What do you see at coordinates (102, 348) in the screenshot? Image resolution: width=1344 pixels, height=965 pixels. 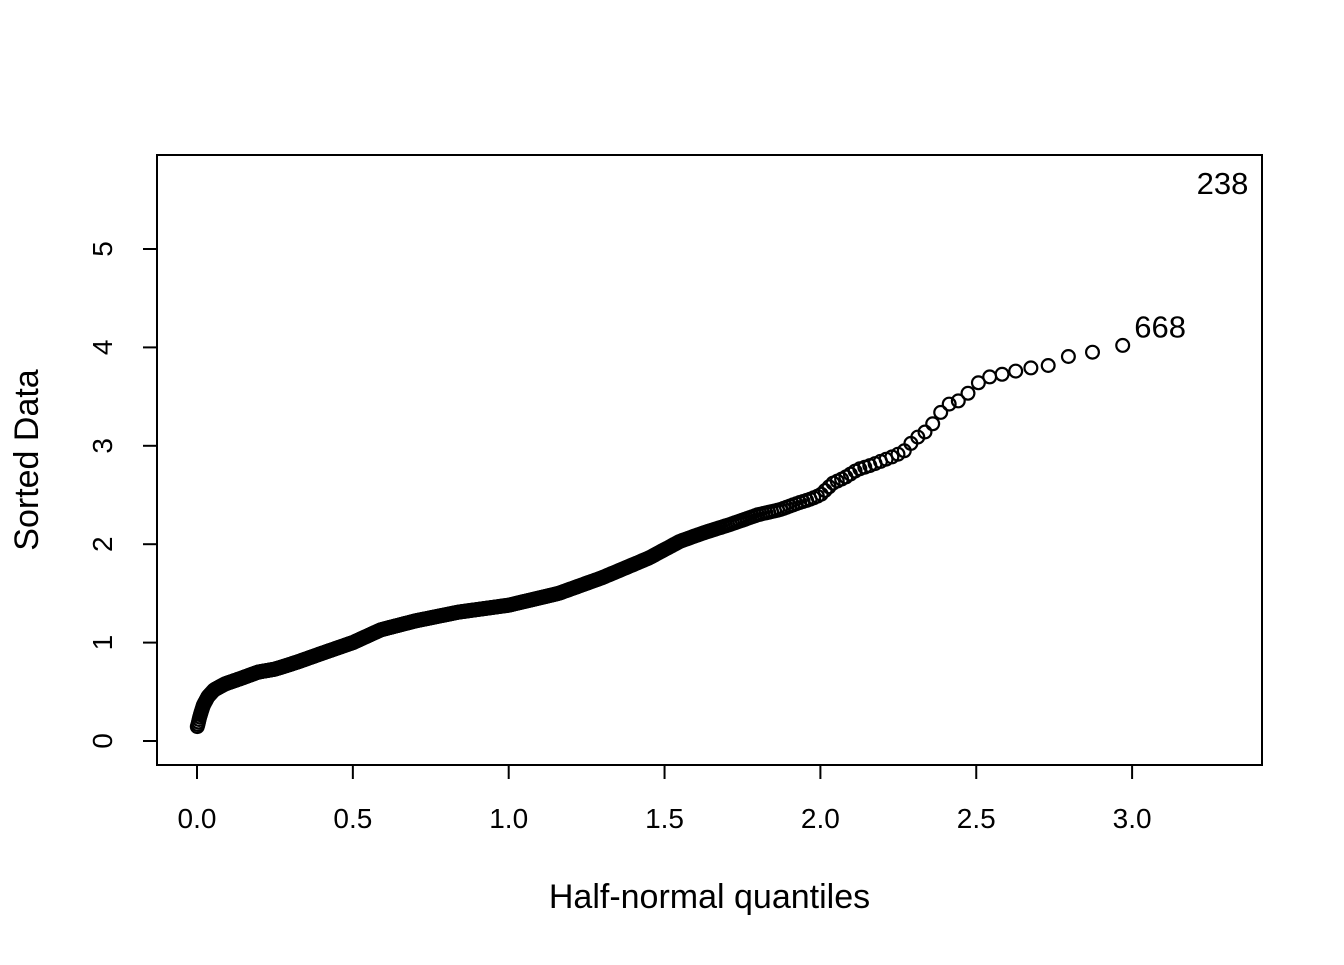 I see `y-tick-label: 4` at bounding box center [102, 348].